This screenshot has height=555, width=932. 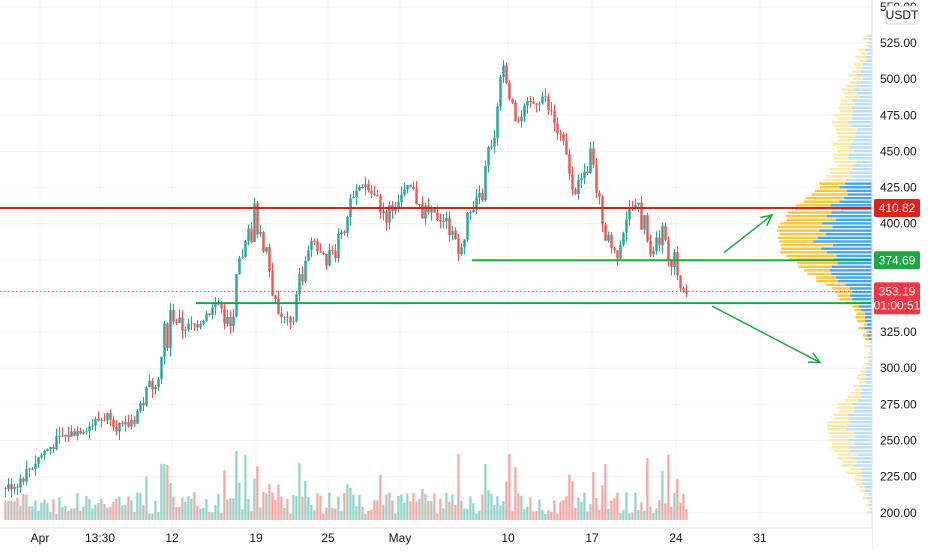 What do you see at coordinates (902, 15) in the screenshot?
I see `currency-badge` at bounding box center [902, 15].